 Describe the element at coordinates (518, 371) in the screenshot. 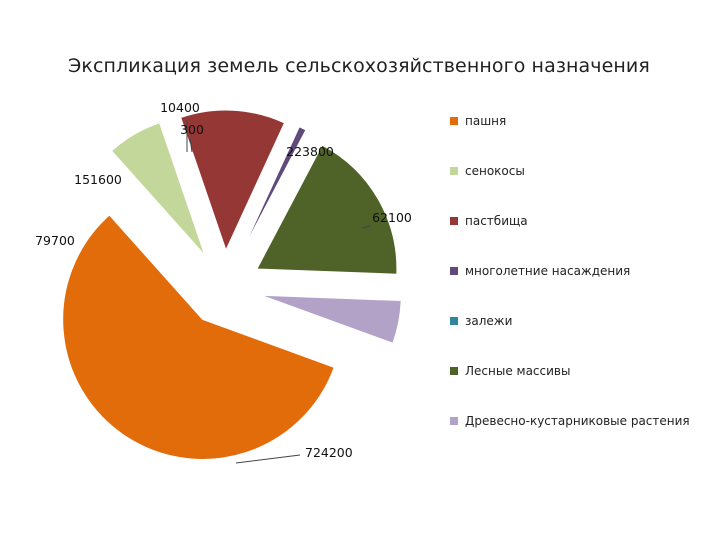

I see `legend-label: Лесные массивы` at that location.